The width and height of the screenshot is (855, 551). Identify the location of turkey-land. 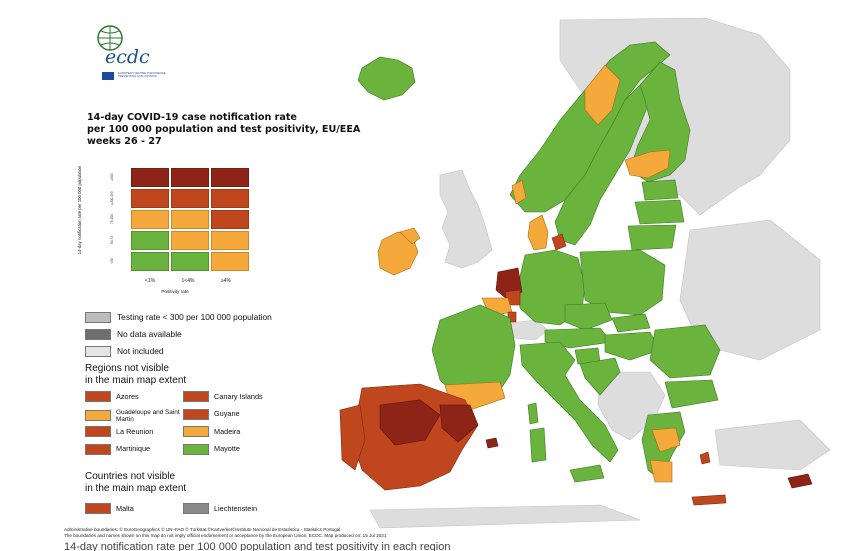
(772, 445).